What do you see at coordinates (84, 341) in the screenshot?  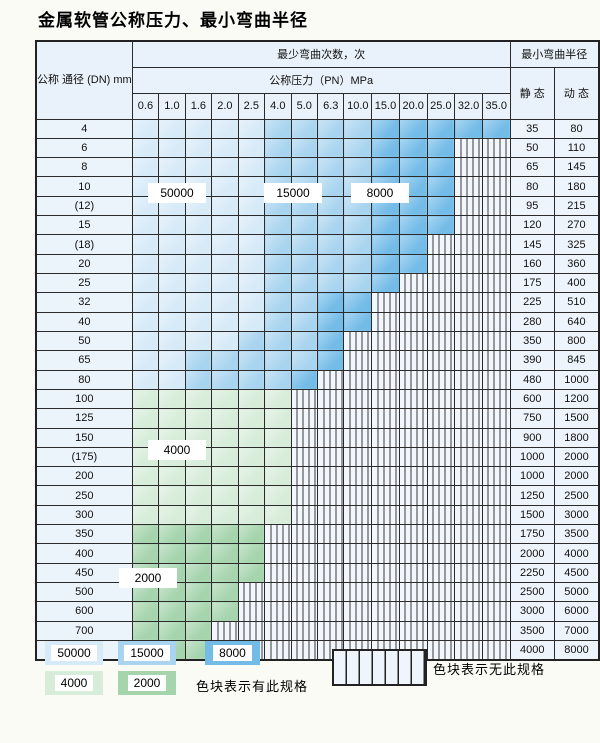 I see `dn-label: 50` at bounding box center [84, 341].